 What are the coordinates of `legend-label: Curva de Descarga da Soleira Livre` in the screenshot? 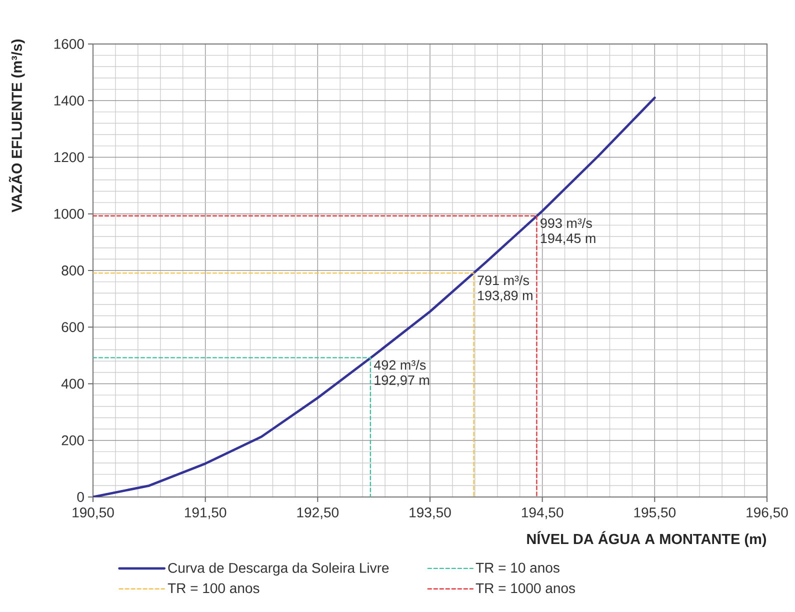 It's located at (278, 569).